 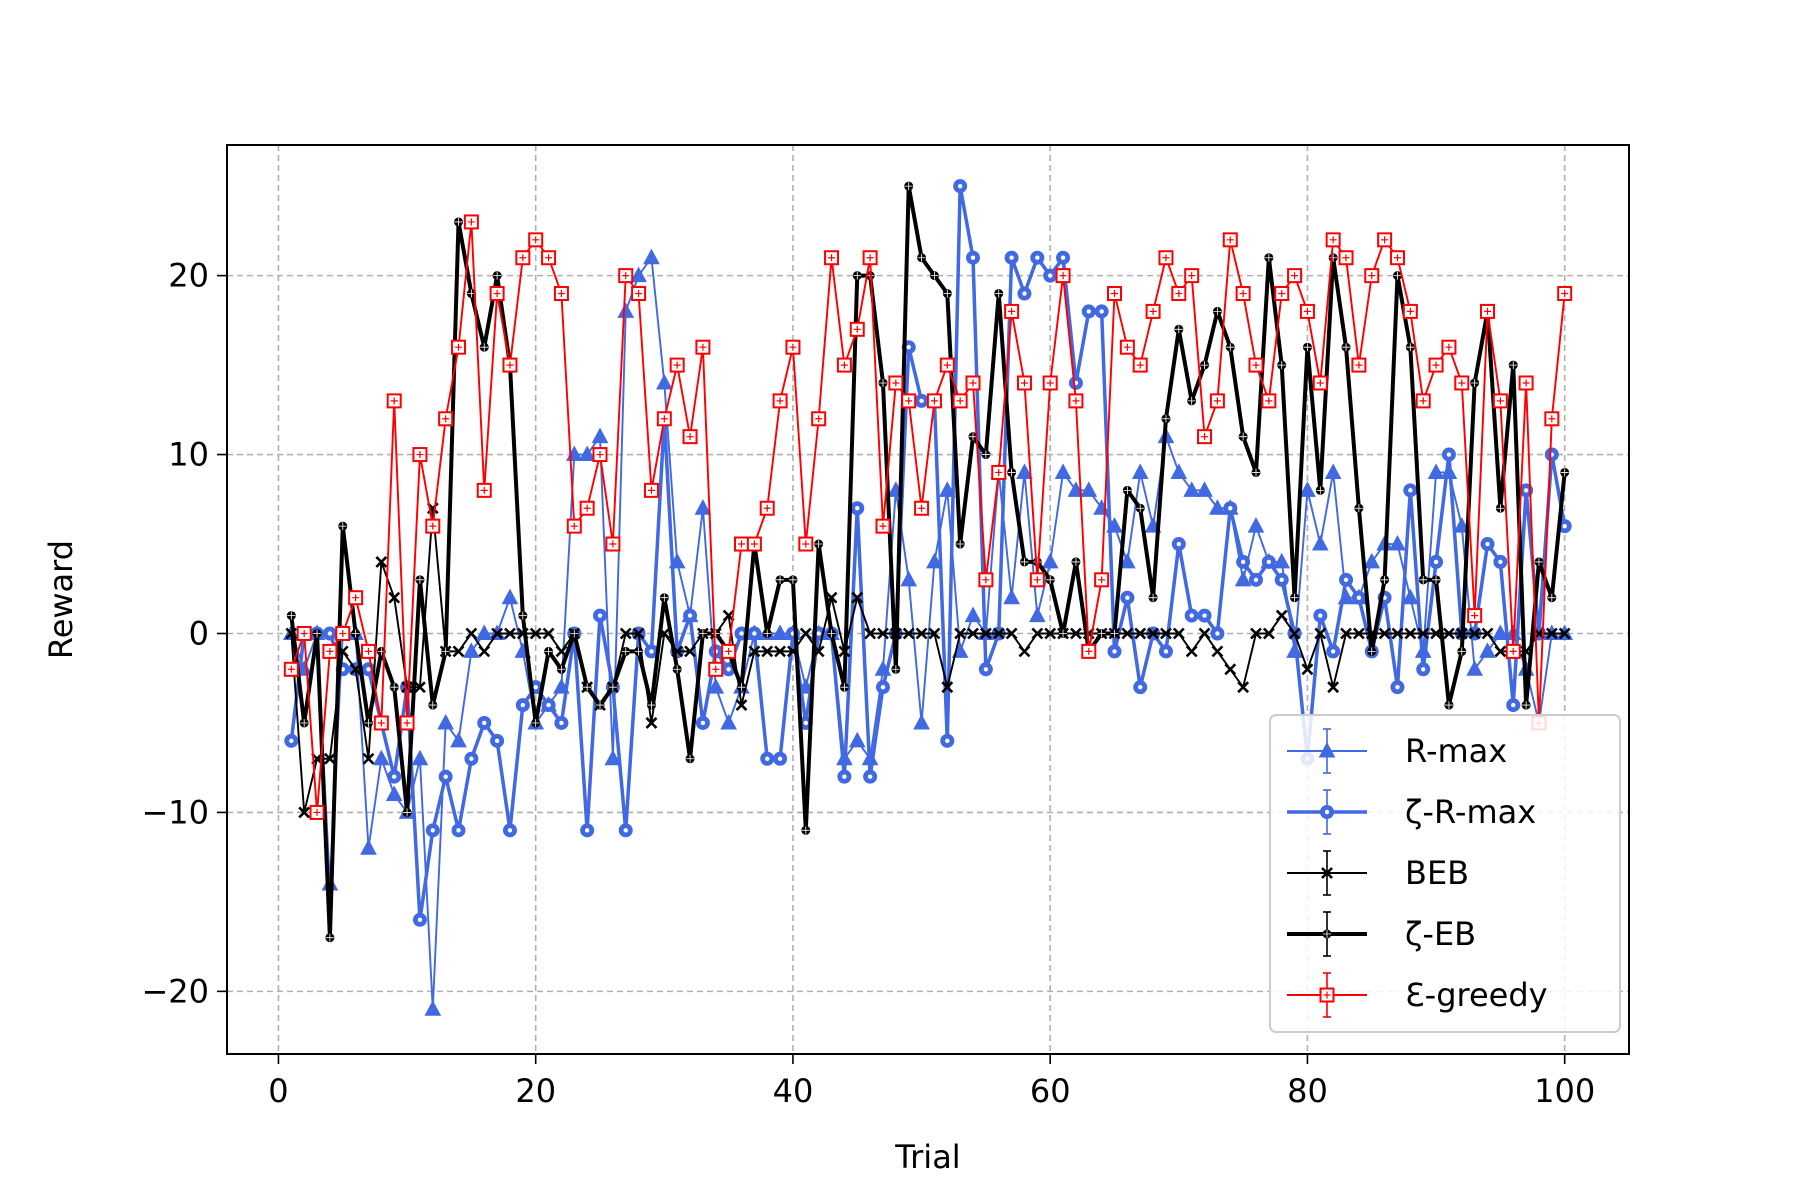 I want to click on legend: R-max ζ-R-max BEB ζ-EB Ɛ-greedy, so click(x=1445, y=873).